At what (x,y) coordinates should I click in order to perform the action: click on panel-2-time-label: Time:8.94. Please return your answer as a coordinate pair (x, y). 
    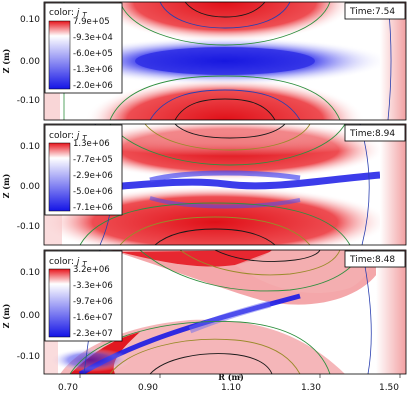
    Looking at the image, I should click on (372, 134).